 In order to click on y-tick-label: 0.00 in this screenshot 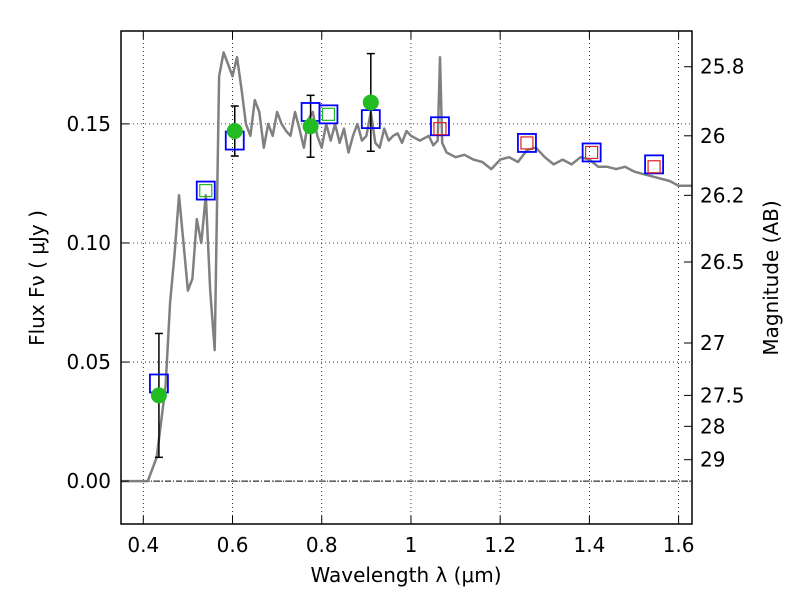, I will do `click(88, 481)`.